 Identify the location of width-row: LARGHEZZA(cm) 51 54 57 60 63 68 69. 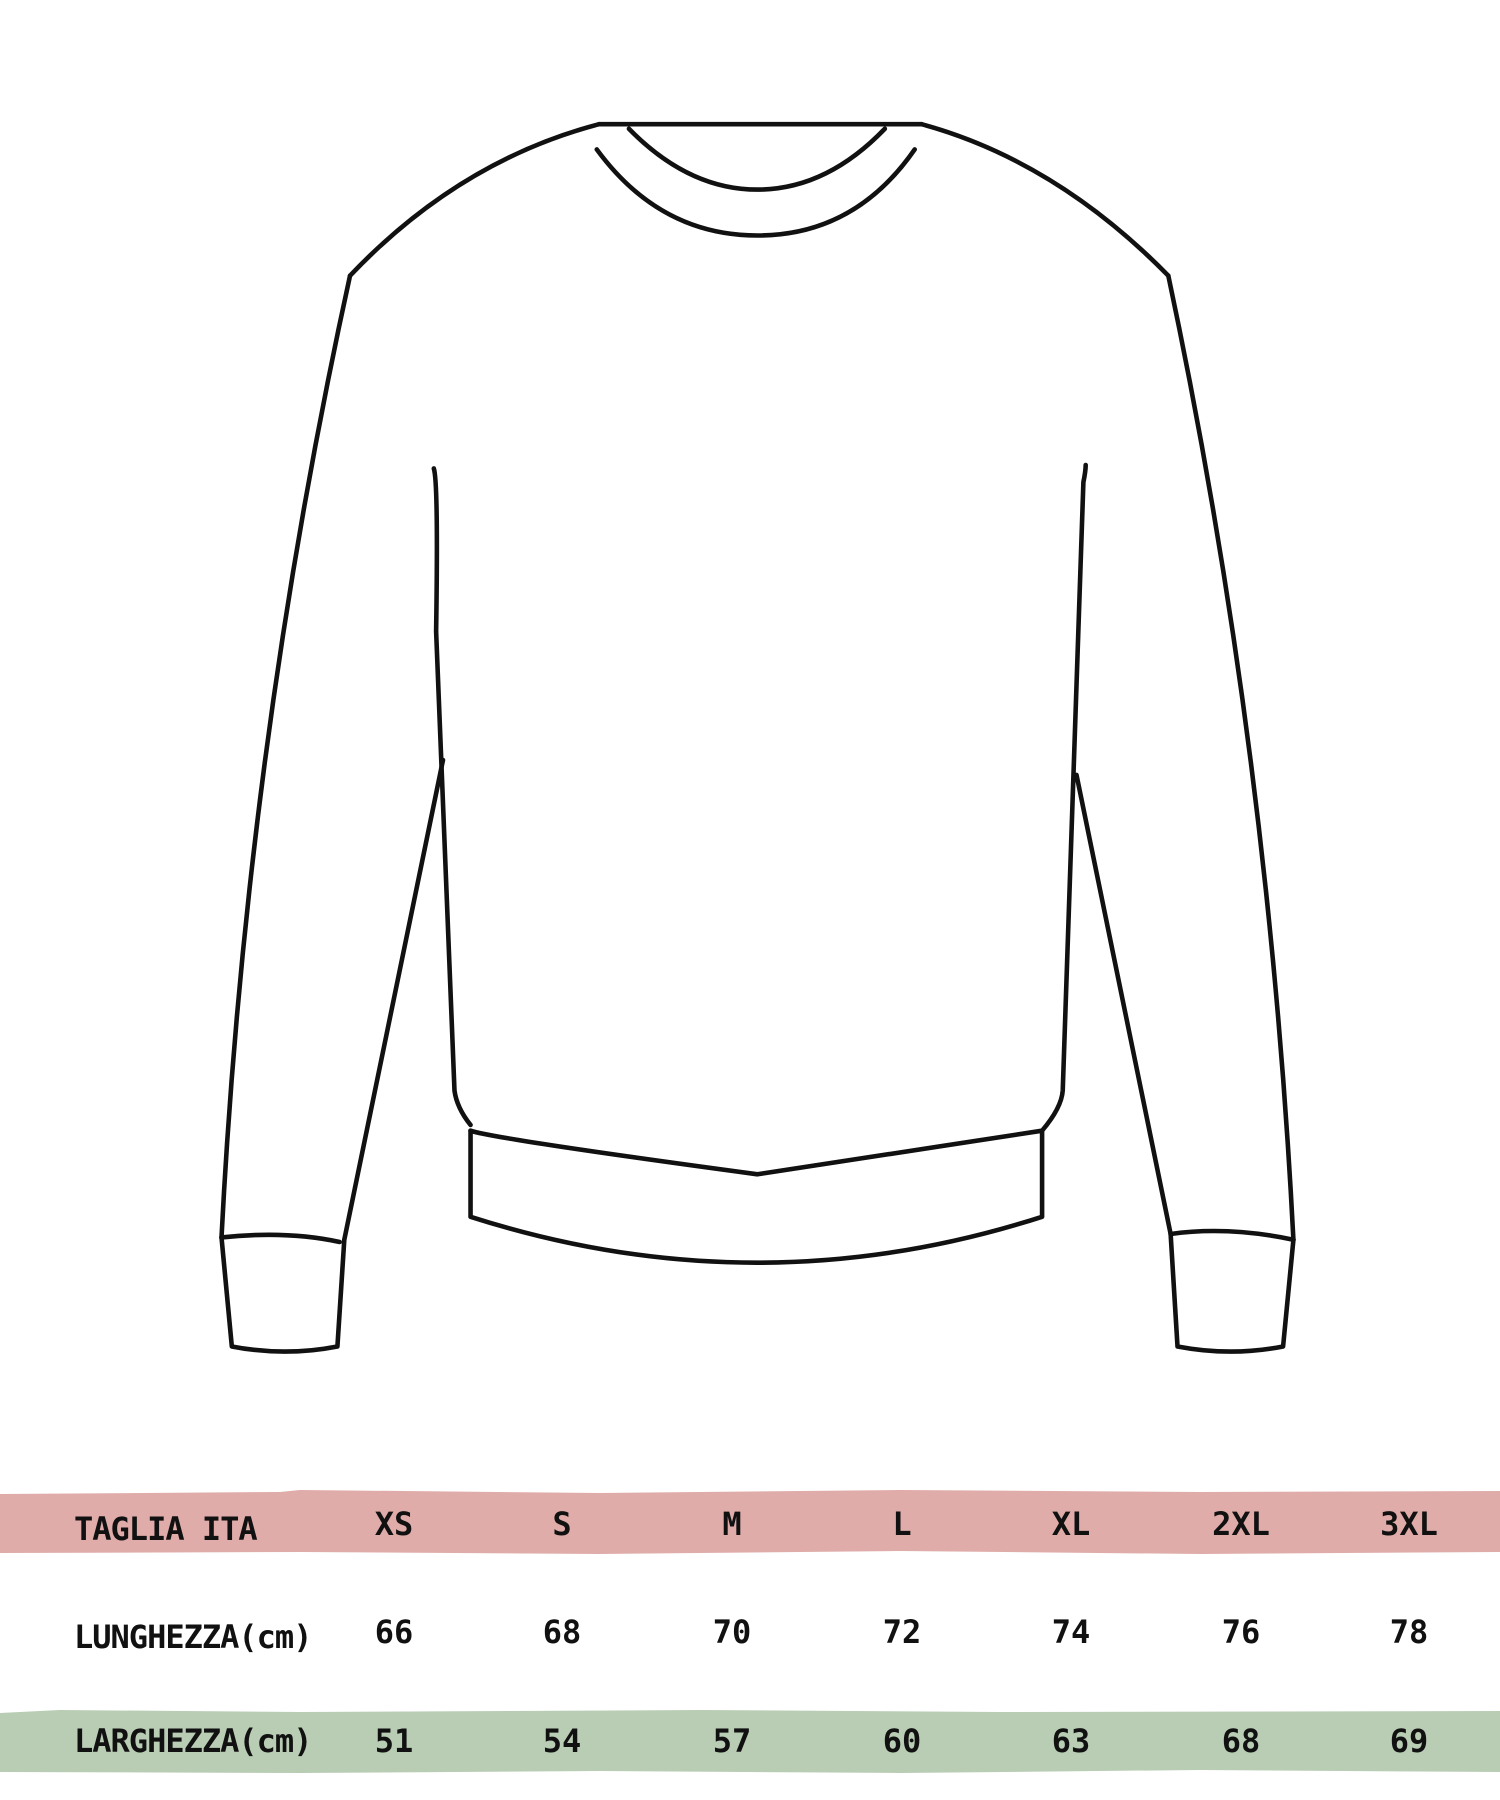
(750, 1741).